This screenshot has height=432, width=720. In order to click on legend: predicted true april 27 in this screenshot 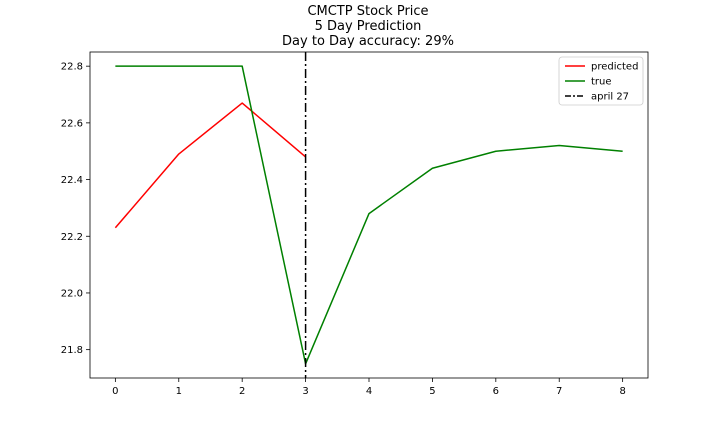, I will do `click(601, 81)`.